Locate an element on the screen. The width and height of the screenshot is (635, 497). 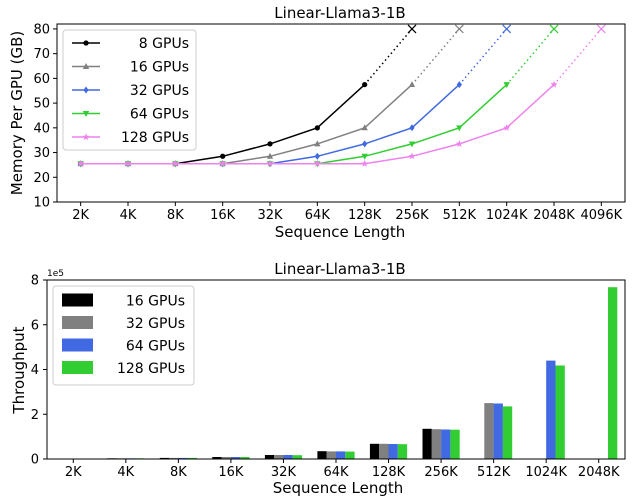
memory-x-tick-label: 2048K is located at coordinates (554, 215).